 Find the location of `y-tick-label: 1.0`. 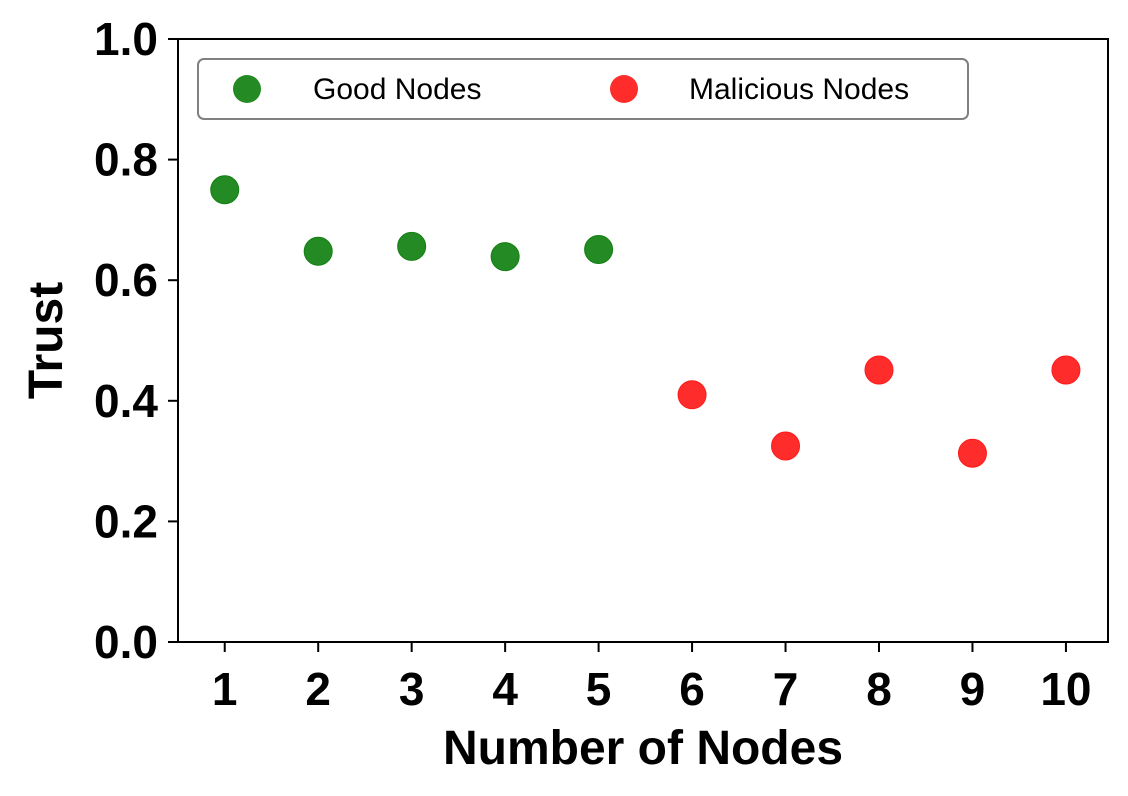

y-tick-label: 1.0 is located at coordinates (126, 39).